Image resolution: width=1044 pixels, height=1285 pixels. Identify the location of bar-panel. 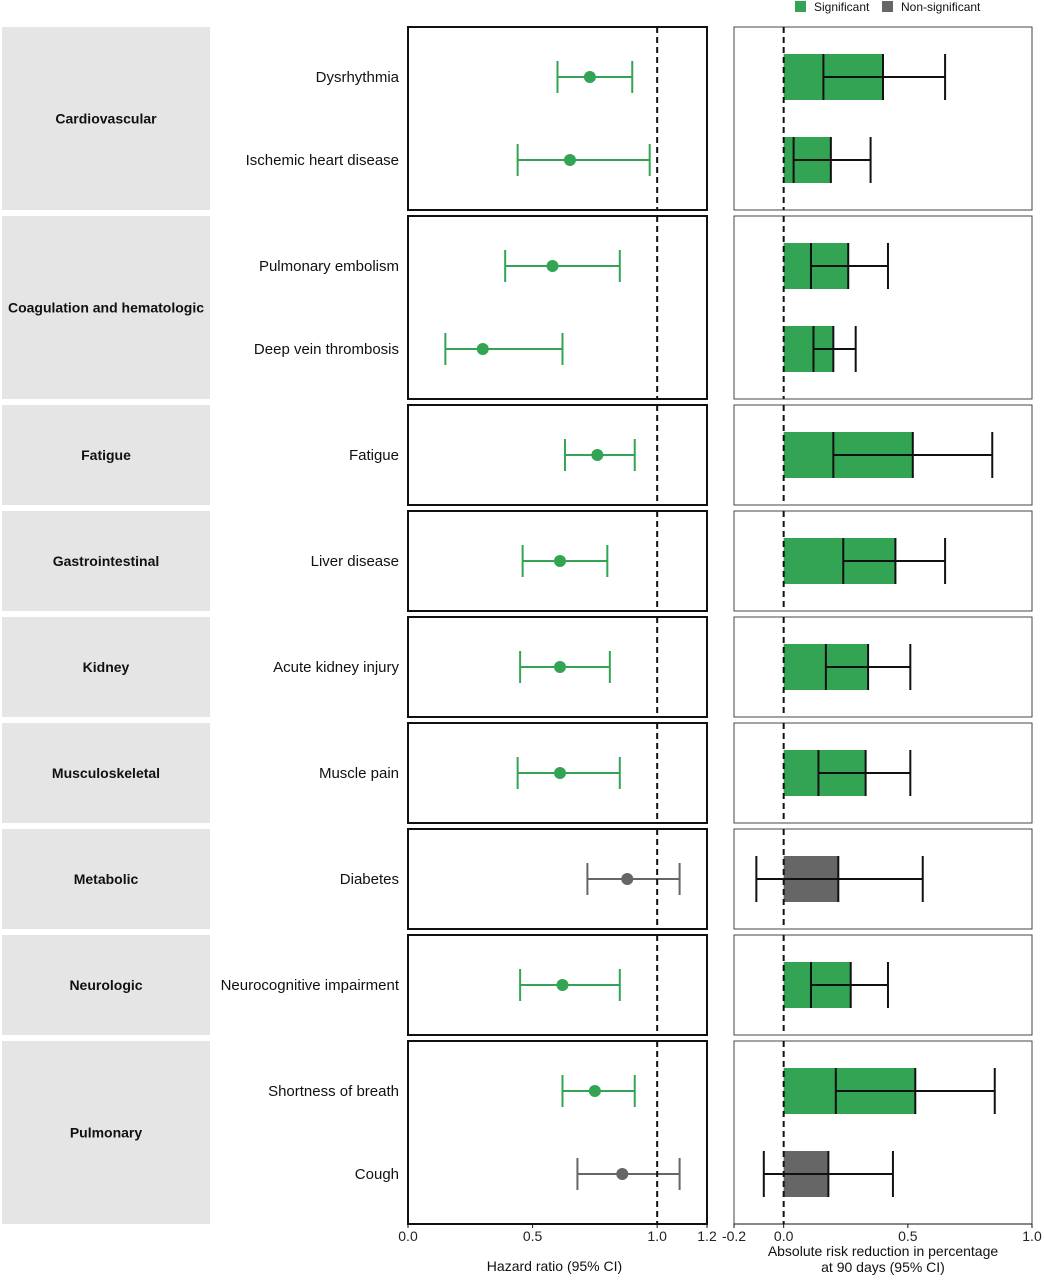
(883, 307).